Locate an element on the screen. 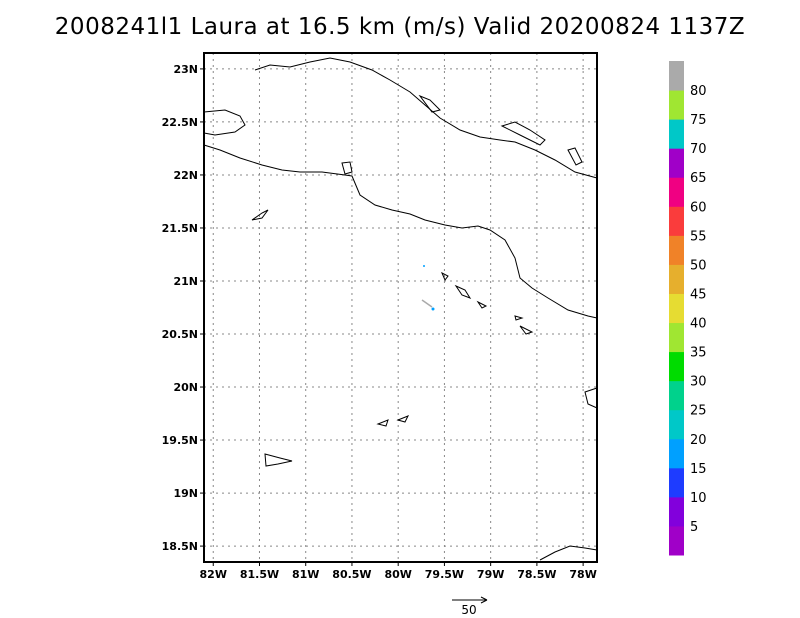  lat-tick-label: 19.5N is located at coordinates (180, 440).